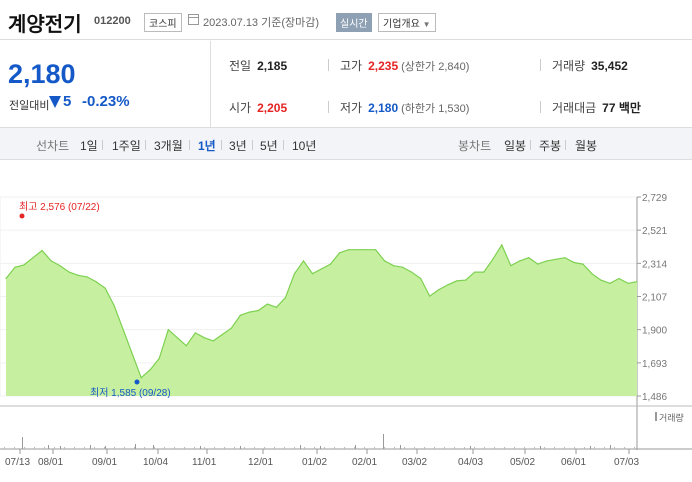  I want to click on stat-high: 고가 2,235 (상한가 2,840), so click(404, 65).